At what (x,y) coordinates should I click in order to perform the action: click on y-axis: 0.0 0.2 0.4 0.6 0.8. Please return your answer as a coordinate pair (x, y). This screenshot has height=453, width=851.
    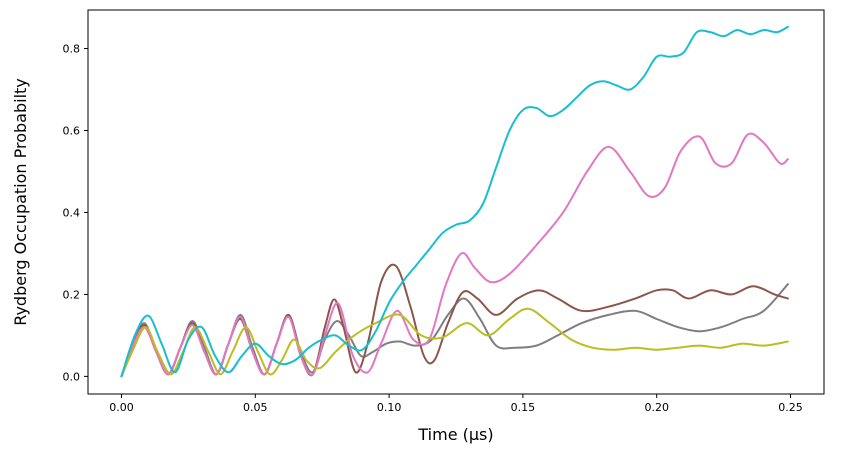
    Looking at the image, I should click on (75, 213).